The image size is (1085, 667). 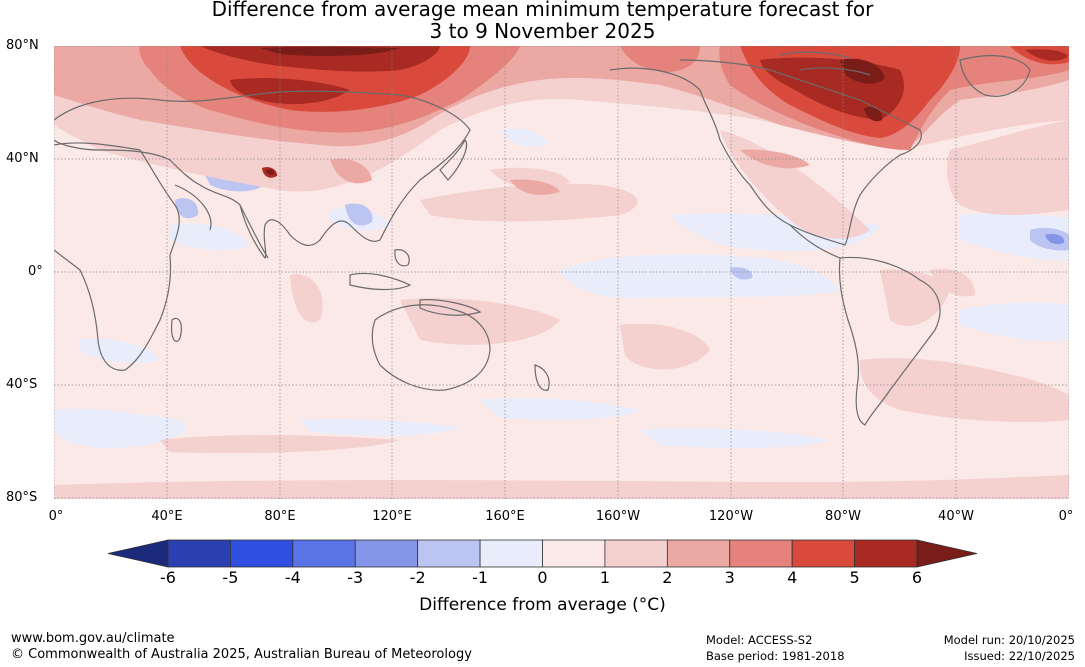 I want to click on colorbar-extend-high, so click(x=947, y=553).